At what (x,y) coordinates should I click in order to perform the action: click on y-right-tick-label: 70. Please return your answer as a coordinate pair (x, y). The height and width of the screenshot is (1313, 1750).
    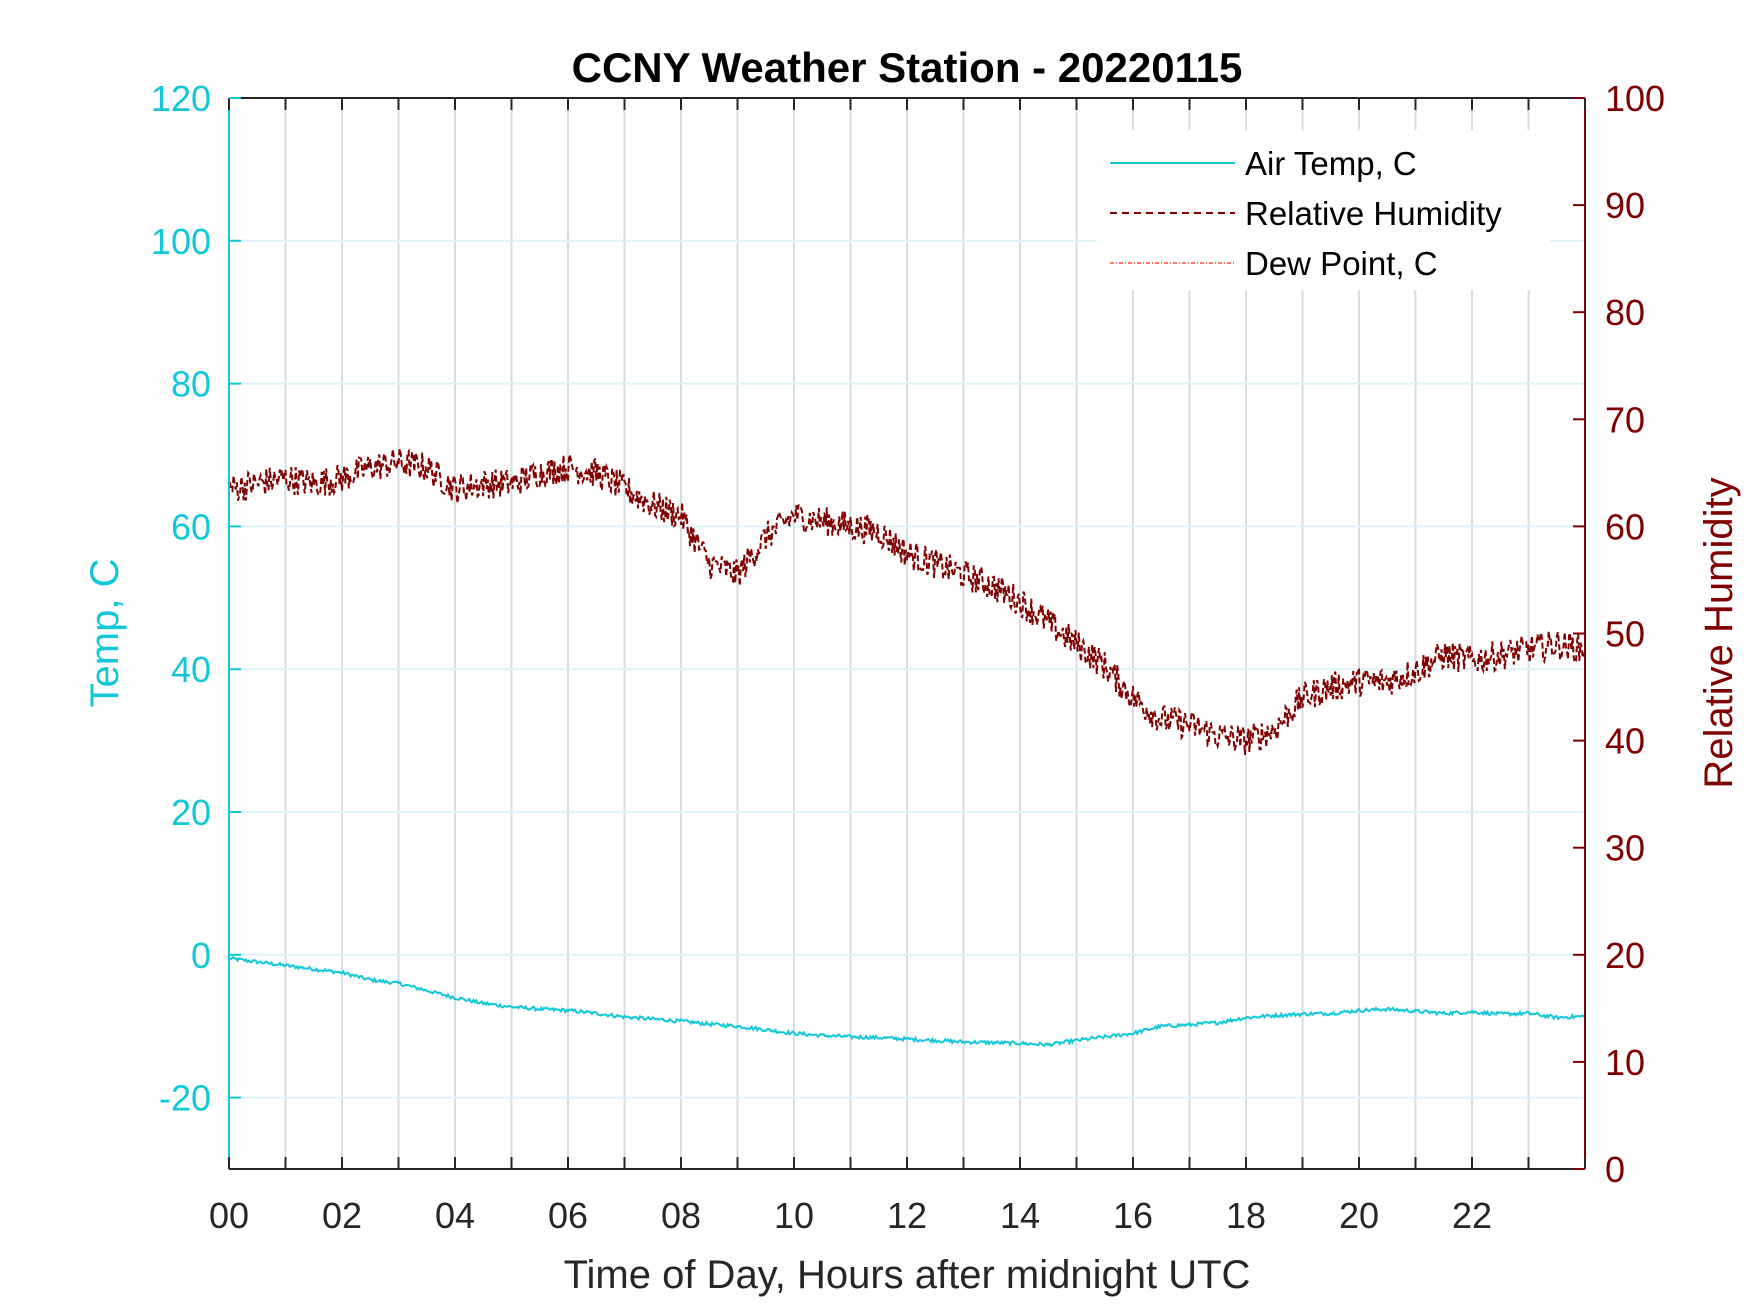
    Looking at the image, I should click on (1625, 419).